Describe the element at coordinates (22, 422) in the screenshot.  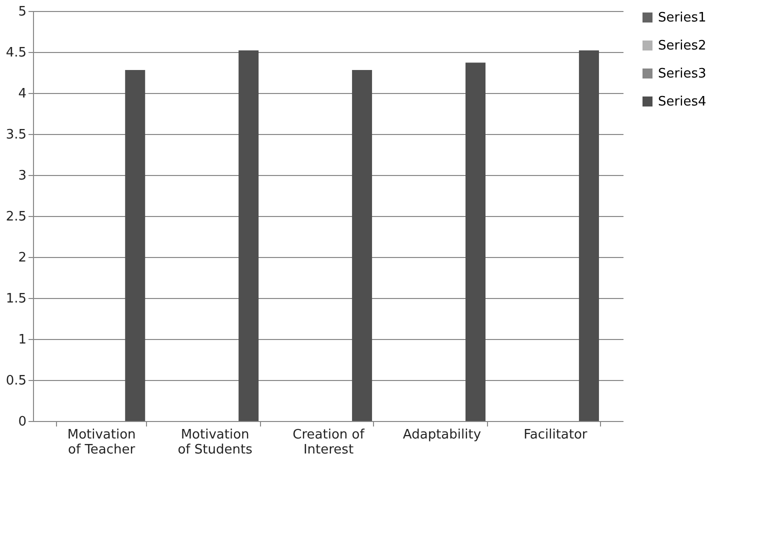
I see `y-tick-label: 0` at that location.